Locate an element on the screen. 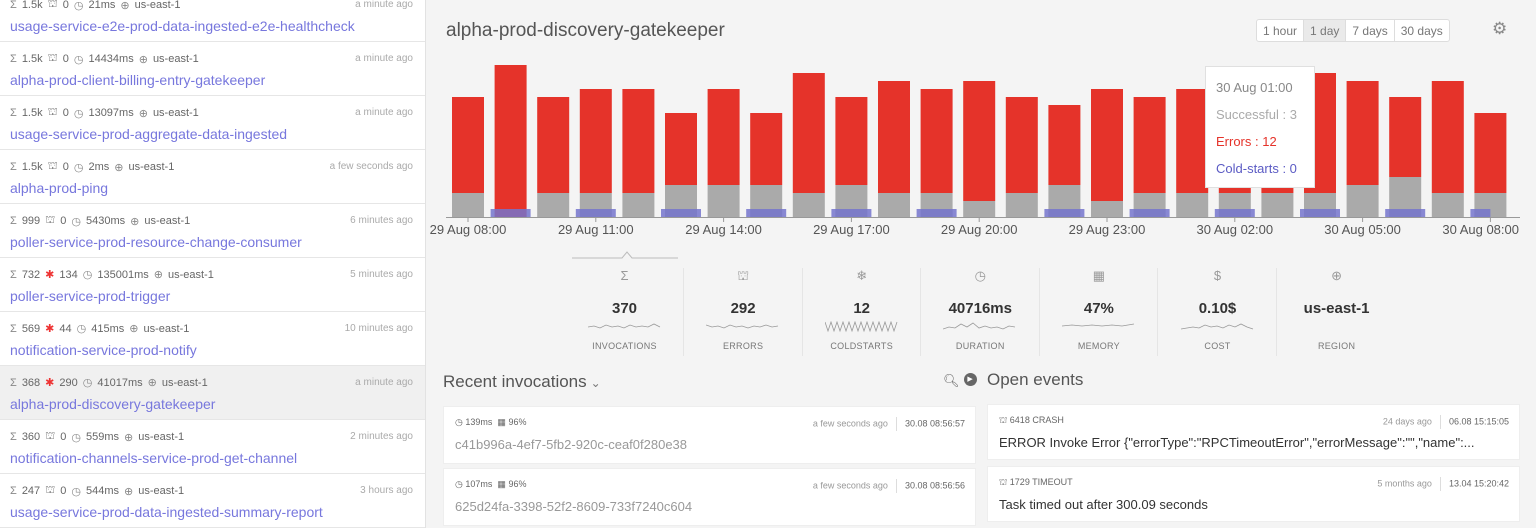 This screenshot has width=1536, height=528. event-message: Task timed out after 300.09 seconds is located at coordinates (1103, 504).